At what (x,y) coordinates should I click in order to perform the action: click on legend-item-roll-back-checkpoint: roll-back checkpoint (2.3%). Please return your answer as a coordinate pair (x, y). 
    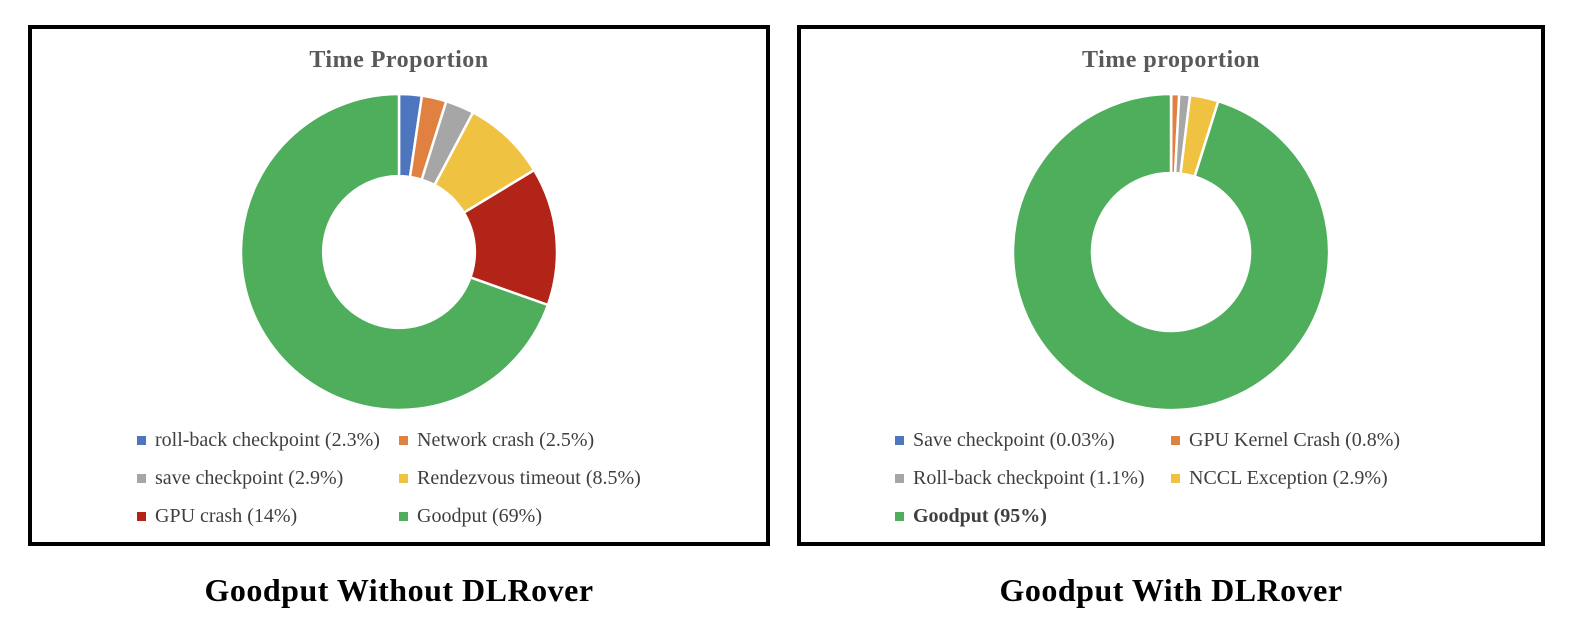
    Looking at the image, I should click on (268, 440).